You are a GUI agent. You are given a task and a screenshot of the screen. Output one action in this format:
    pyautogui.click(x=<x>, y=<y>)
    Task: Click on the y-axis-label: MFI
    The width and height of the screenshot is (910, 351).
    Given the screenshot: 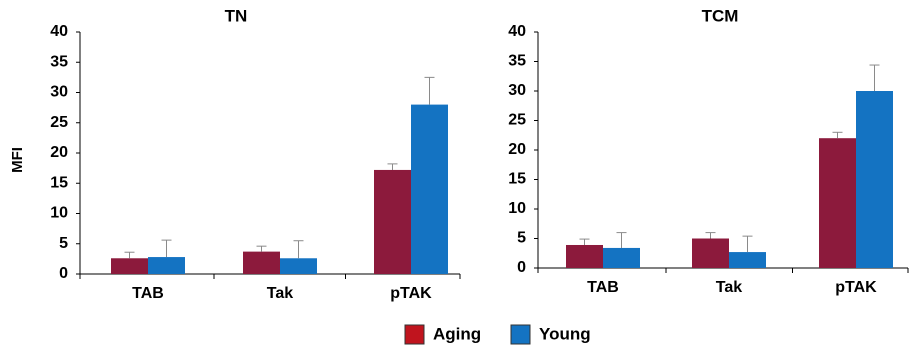 What is the action you would take?
    pyautogui.click(x=17, y=160)
    